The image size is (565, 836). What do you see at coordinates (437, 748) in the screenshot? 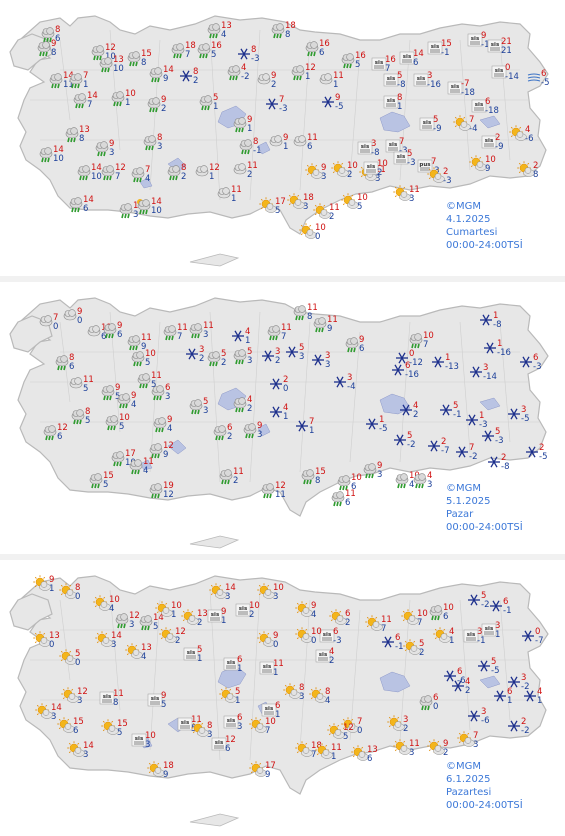
I see `station: 92` at bounding box center [437, 748].